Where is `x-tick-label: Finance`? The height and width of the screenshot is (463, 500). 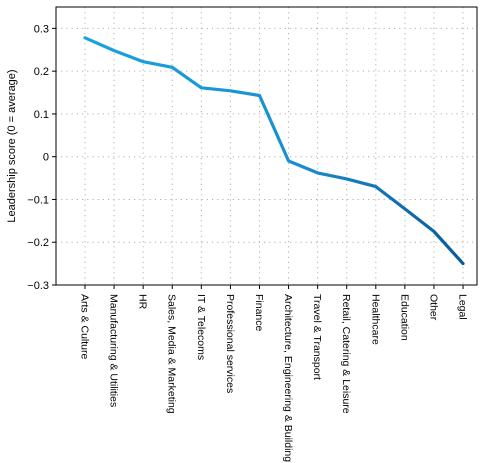
x-tick-label: Finance is located at coordinates (259, 313).